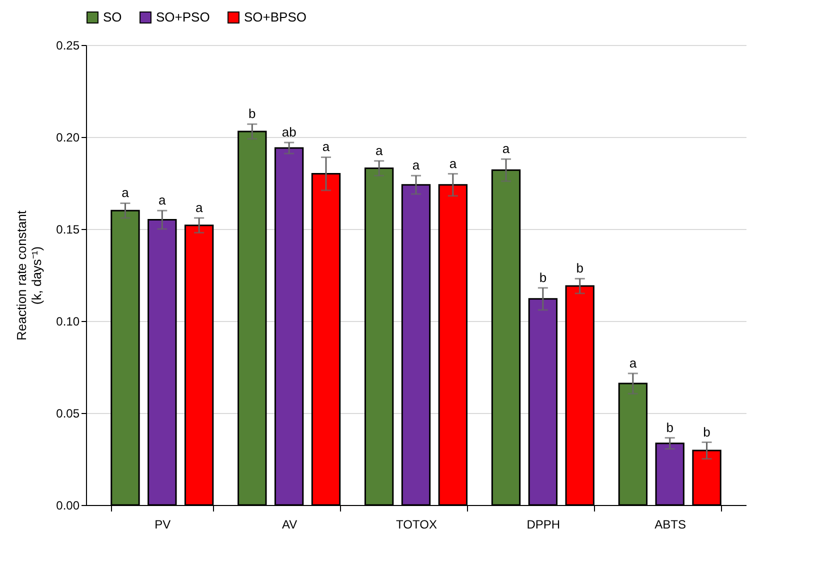  What do you see at coordinates (68, 505) in the screenshot?
I see `y-tick-label: 0.00` at bounding box center [68, 505].